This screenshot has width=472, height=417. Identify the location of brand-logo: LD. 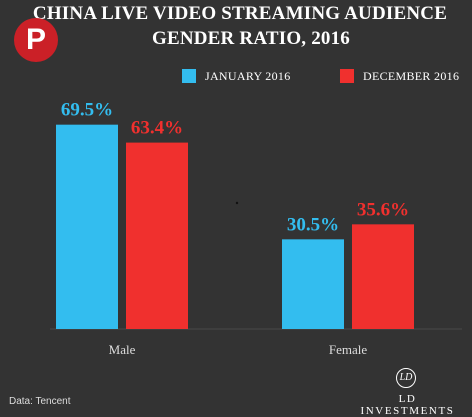
(406, 378).